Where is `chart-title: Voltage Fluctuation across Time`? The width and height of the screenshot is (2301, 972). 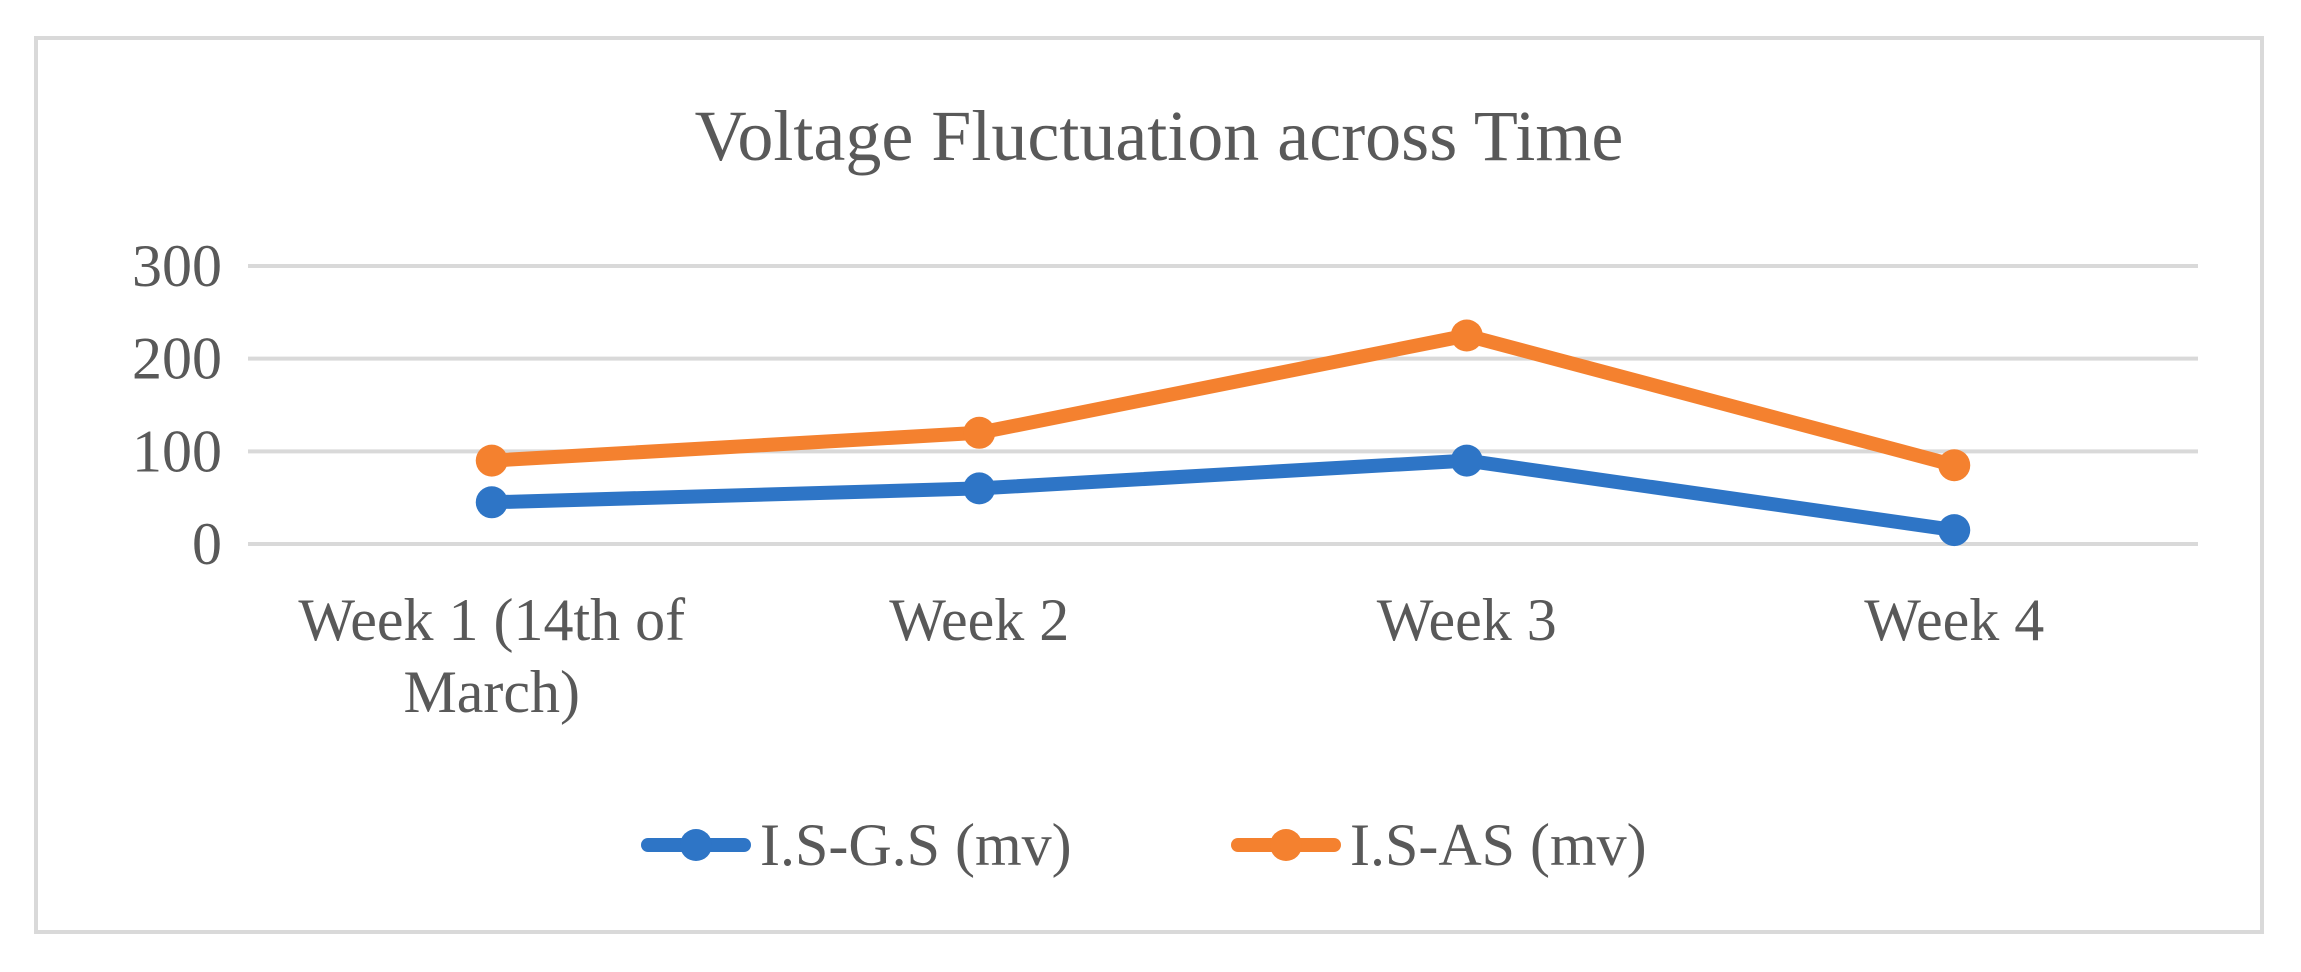 chart-title: Voltage Fluctuation across Time is located at coordinates (1159, 136).